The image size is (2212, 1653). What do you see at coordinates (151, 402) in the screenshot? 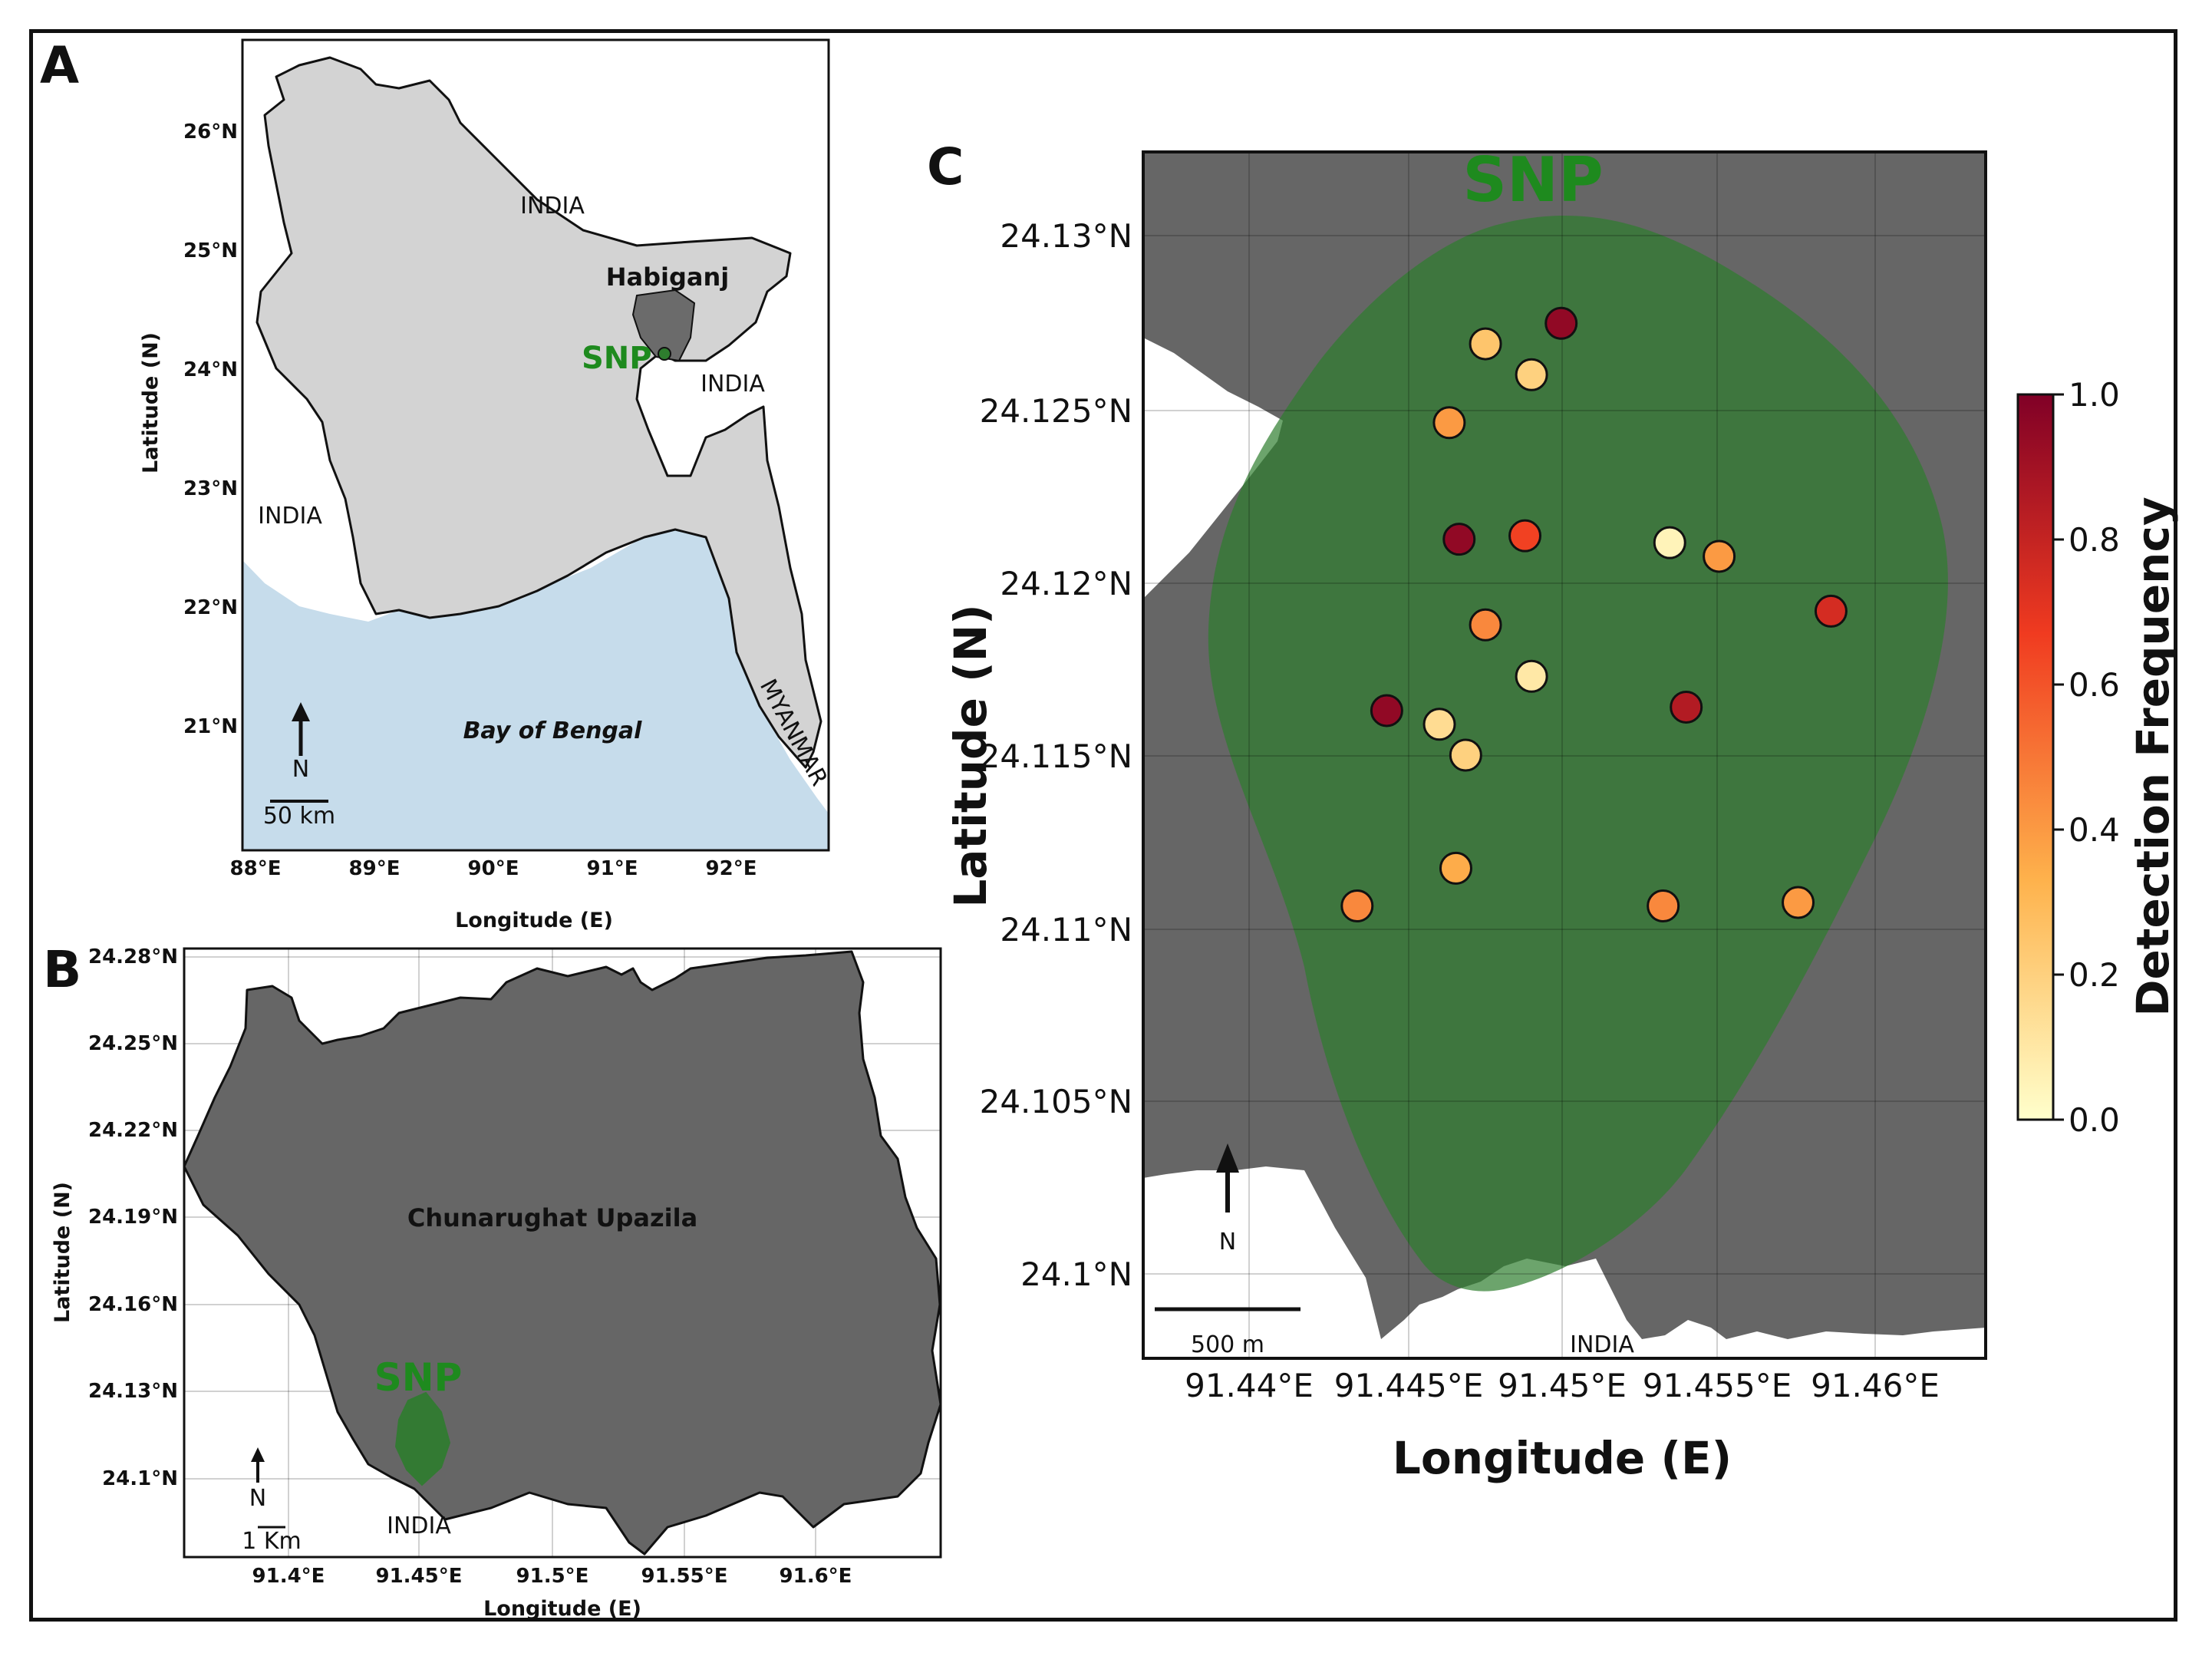
I see `panel-a-ylabel: Latitude (N)` at bounding box center [151, 402].